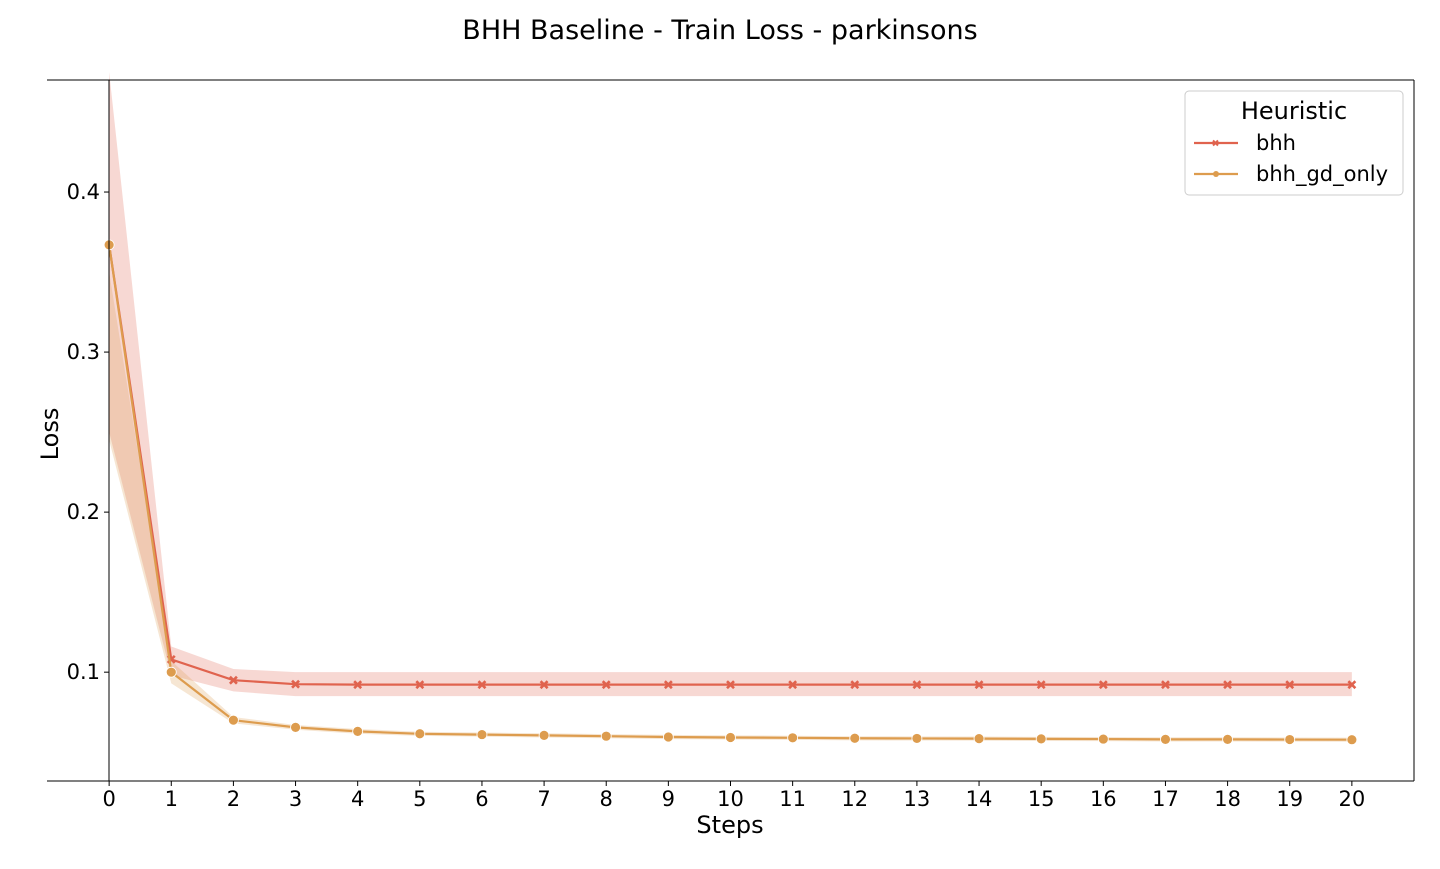 The image size is (1440, 869). Describe the element at coordinates (233, 799) in the screenshot. I see `x-tick-label: 2` at that location.